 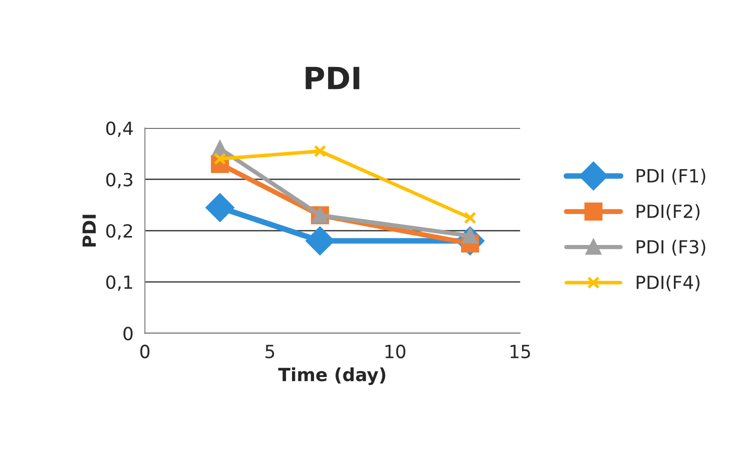 I want to click on x-tick-label: 5, so click(x=270, y=351).